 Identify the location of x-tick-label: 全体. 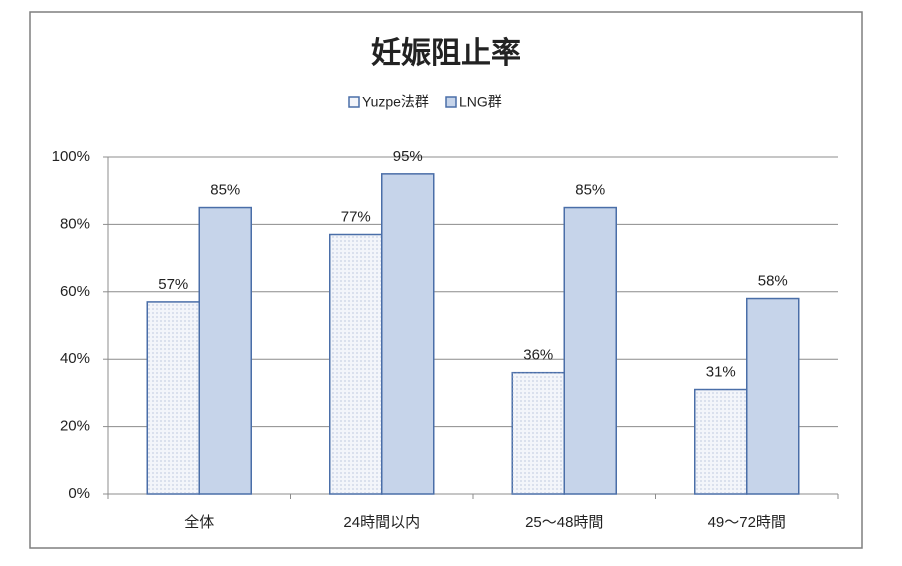
(199, 522).